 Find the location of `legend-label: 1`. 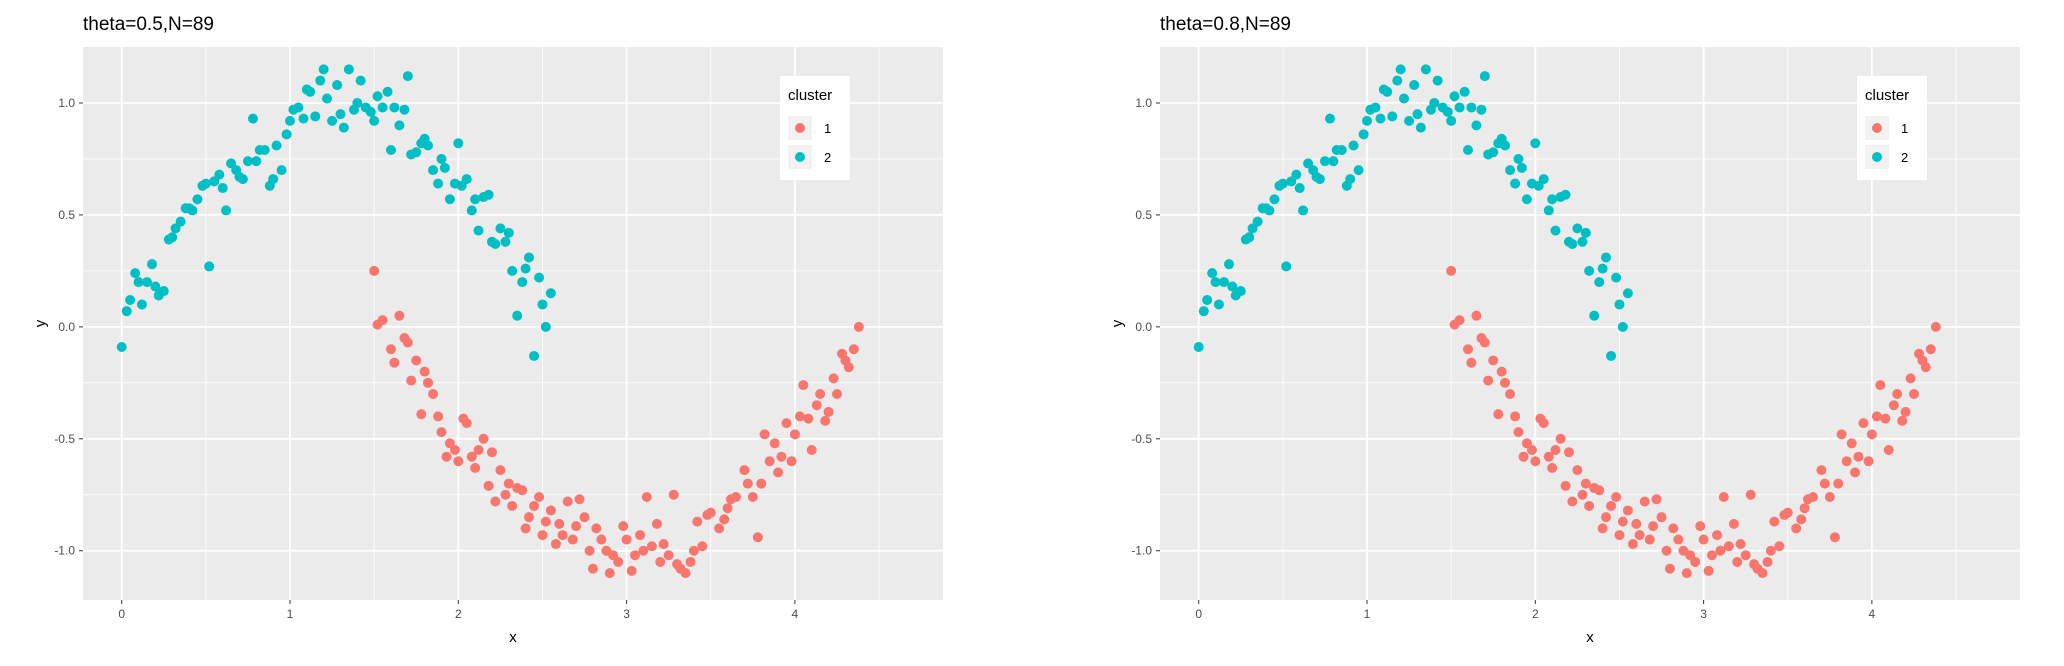

legend-label: 1 is located at coordinates (1904, 128).